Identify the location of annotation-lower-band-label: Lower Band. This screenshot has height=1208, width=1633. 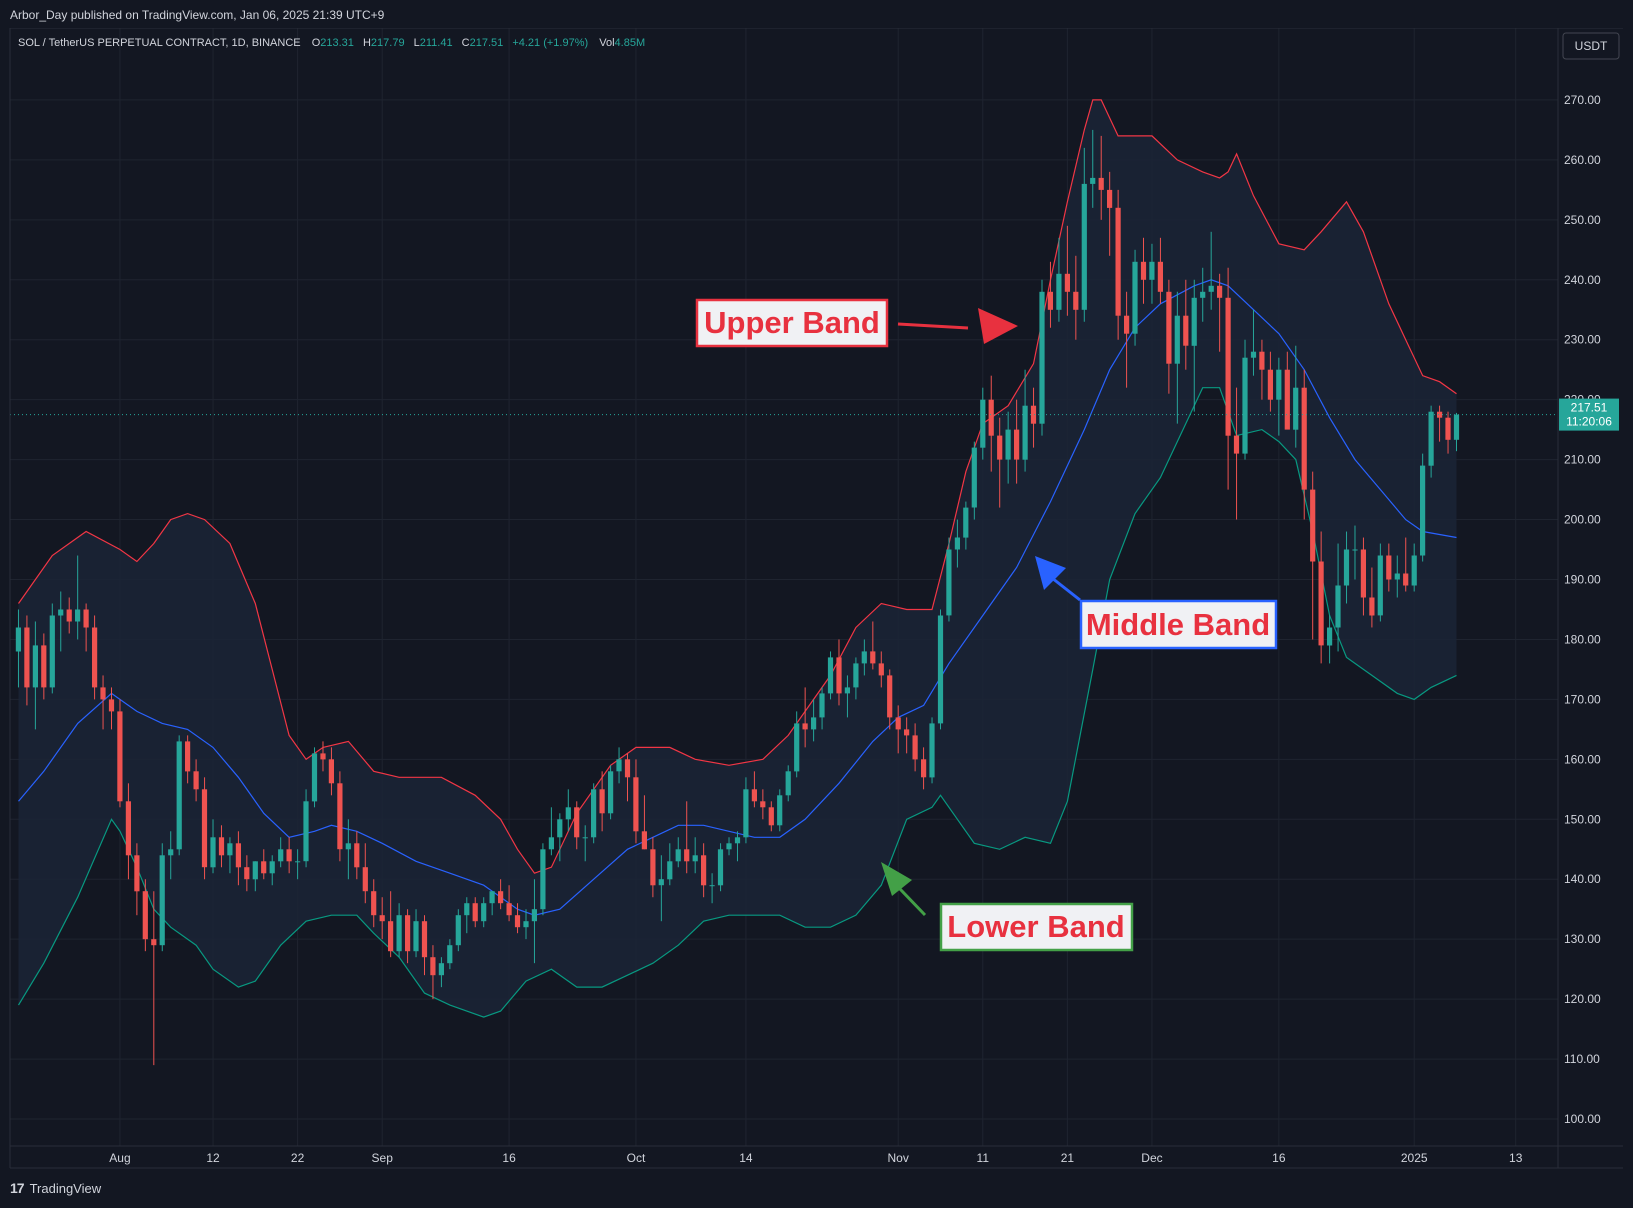
(1035, 926).